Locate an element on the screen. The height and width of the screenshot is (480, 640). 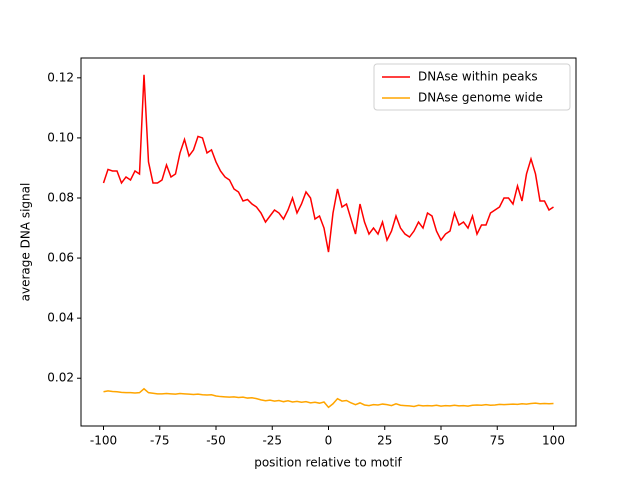
y-tick-label: 0.02 is located at coordinates (60, 378).